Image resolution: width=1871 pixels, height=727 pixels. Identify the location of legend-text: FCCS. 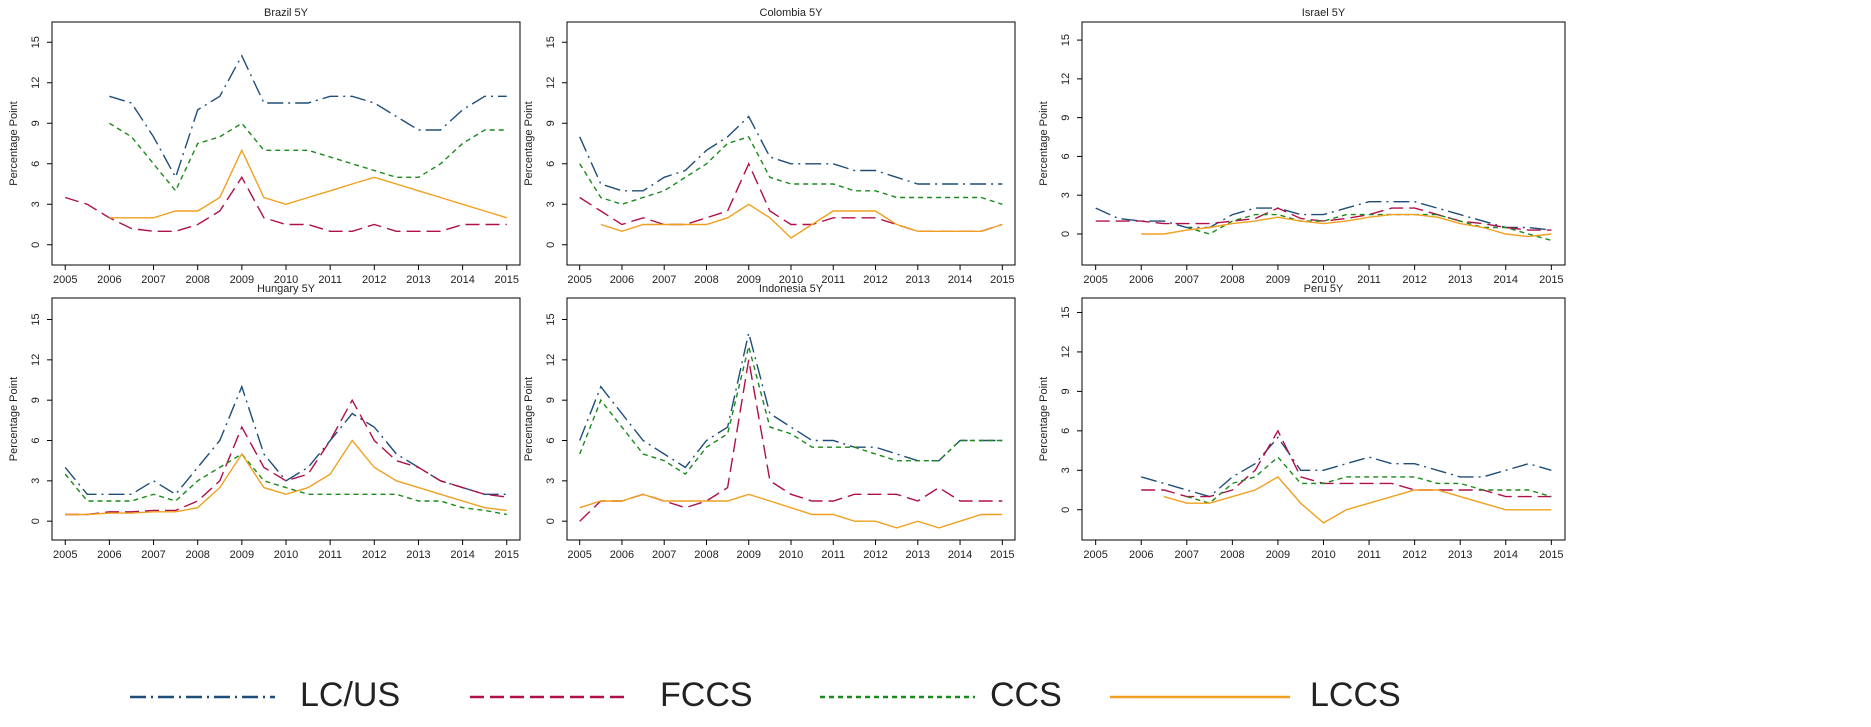
(706, 695).